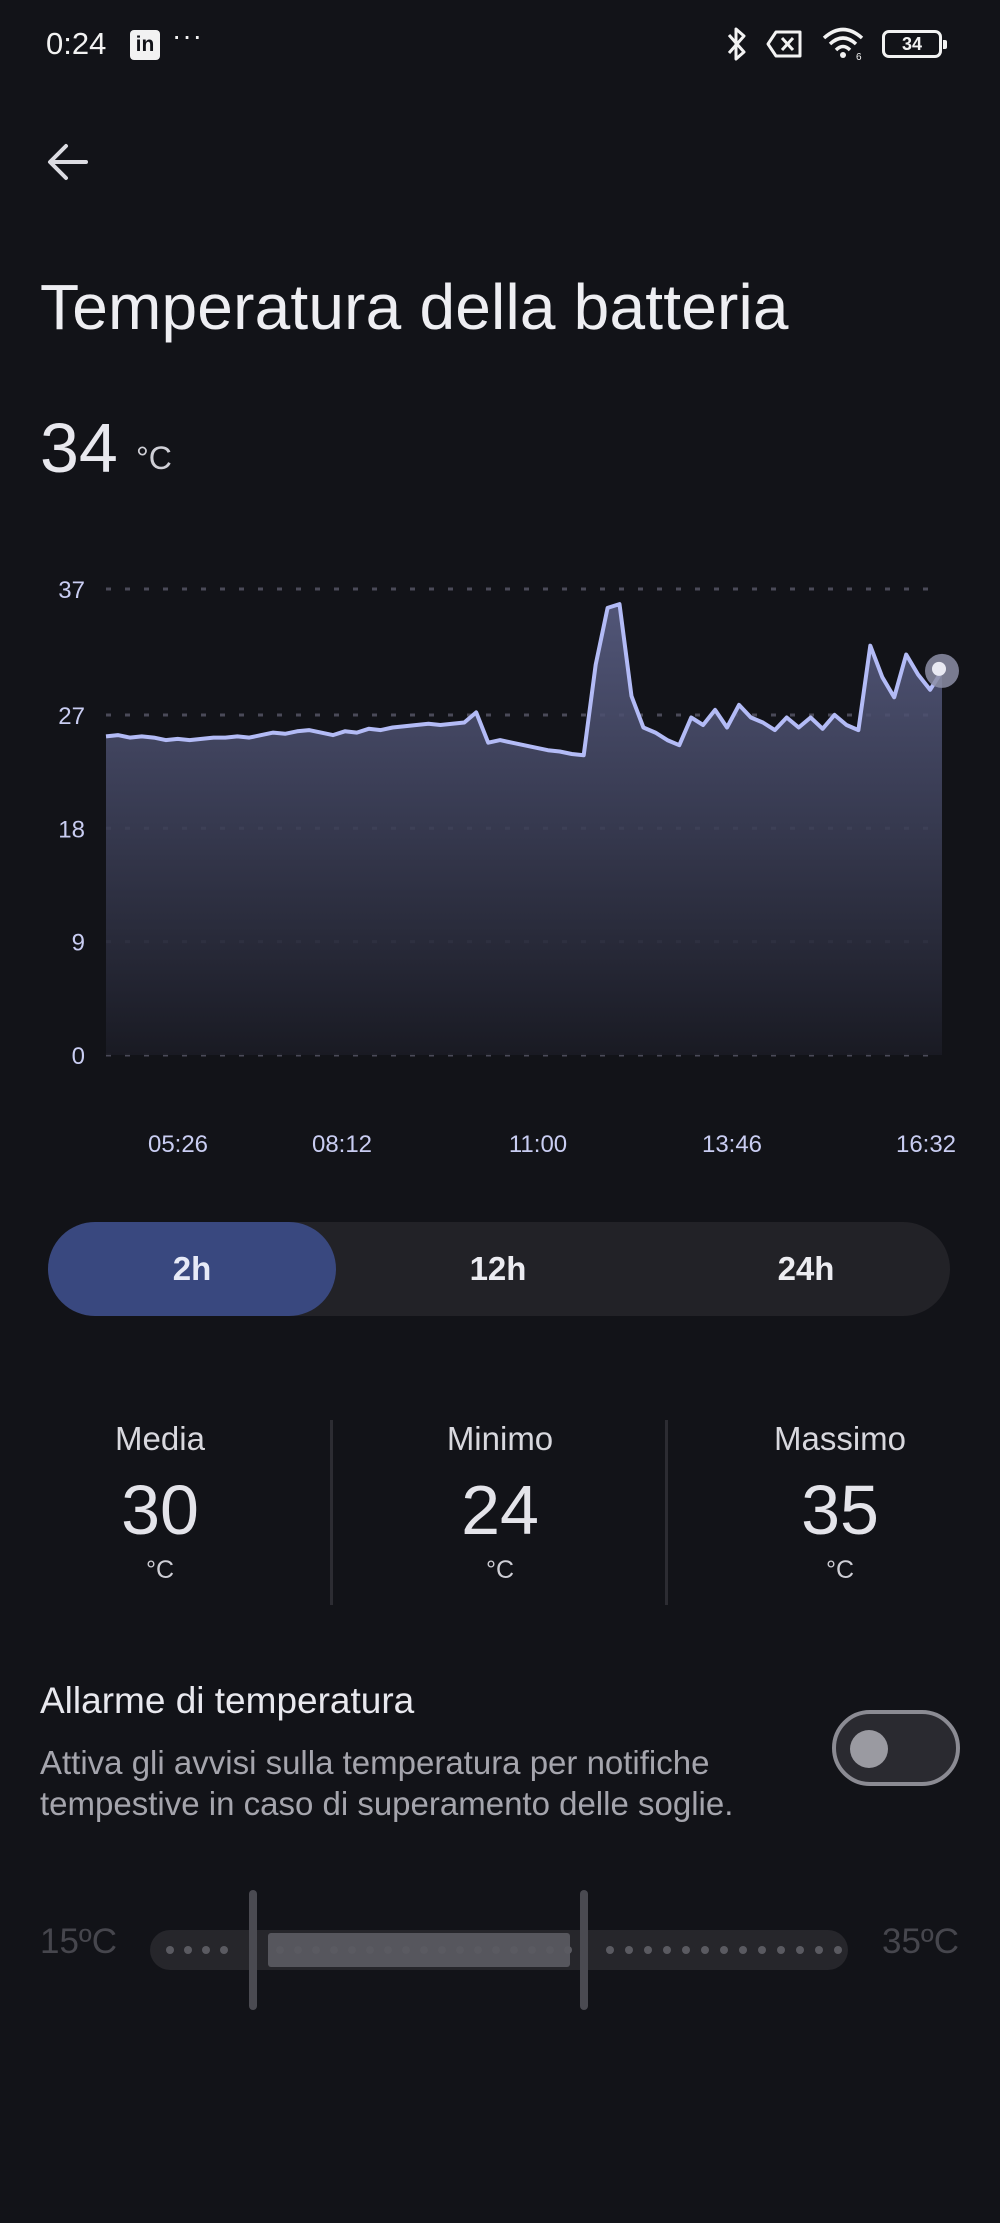 Image resolution: width=1000 pixels, height=2223 pixels. I want to click on stat-maximum-unit: °C, so click(840, 1570).